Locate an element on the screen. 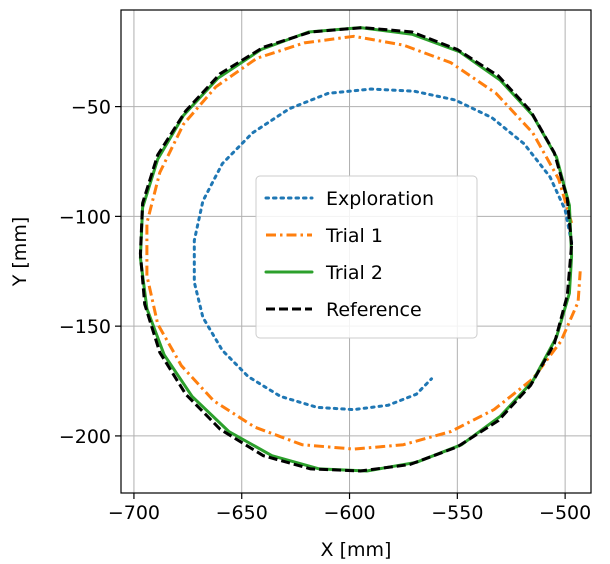  legend-box is located at coordinates (366, 257).